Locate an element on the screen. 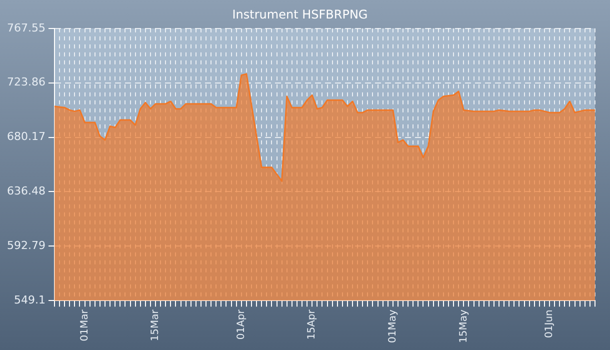 The height and width of the screenshot is (350, 610). x-tick-label: 01May is located at coordinates (393, 327).